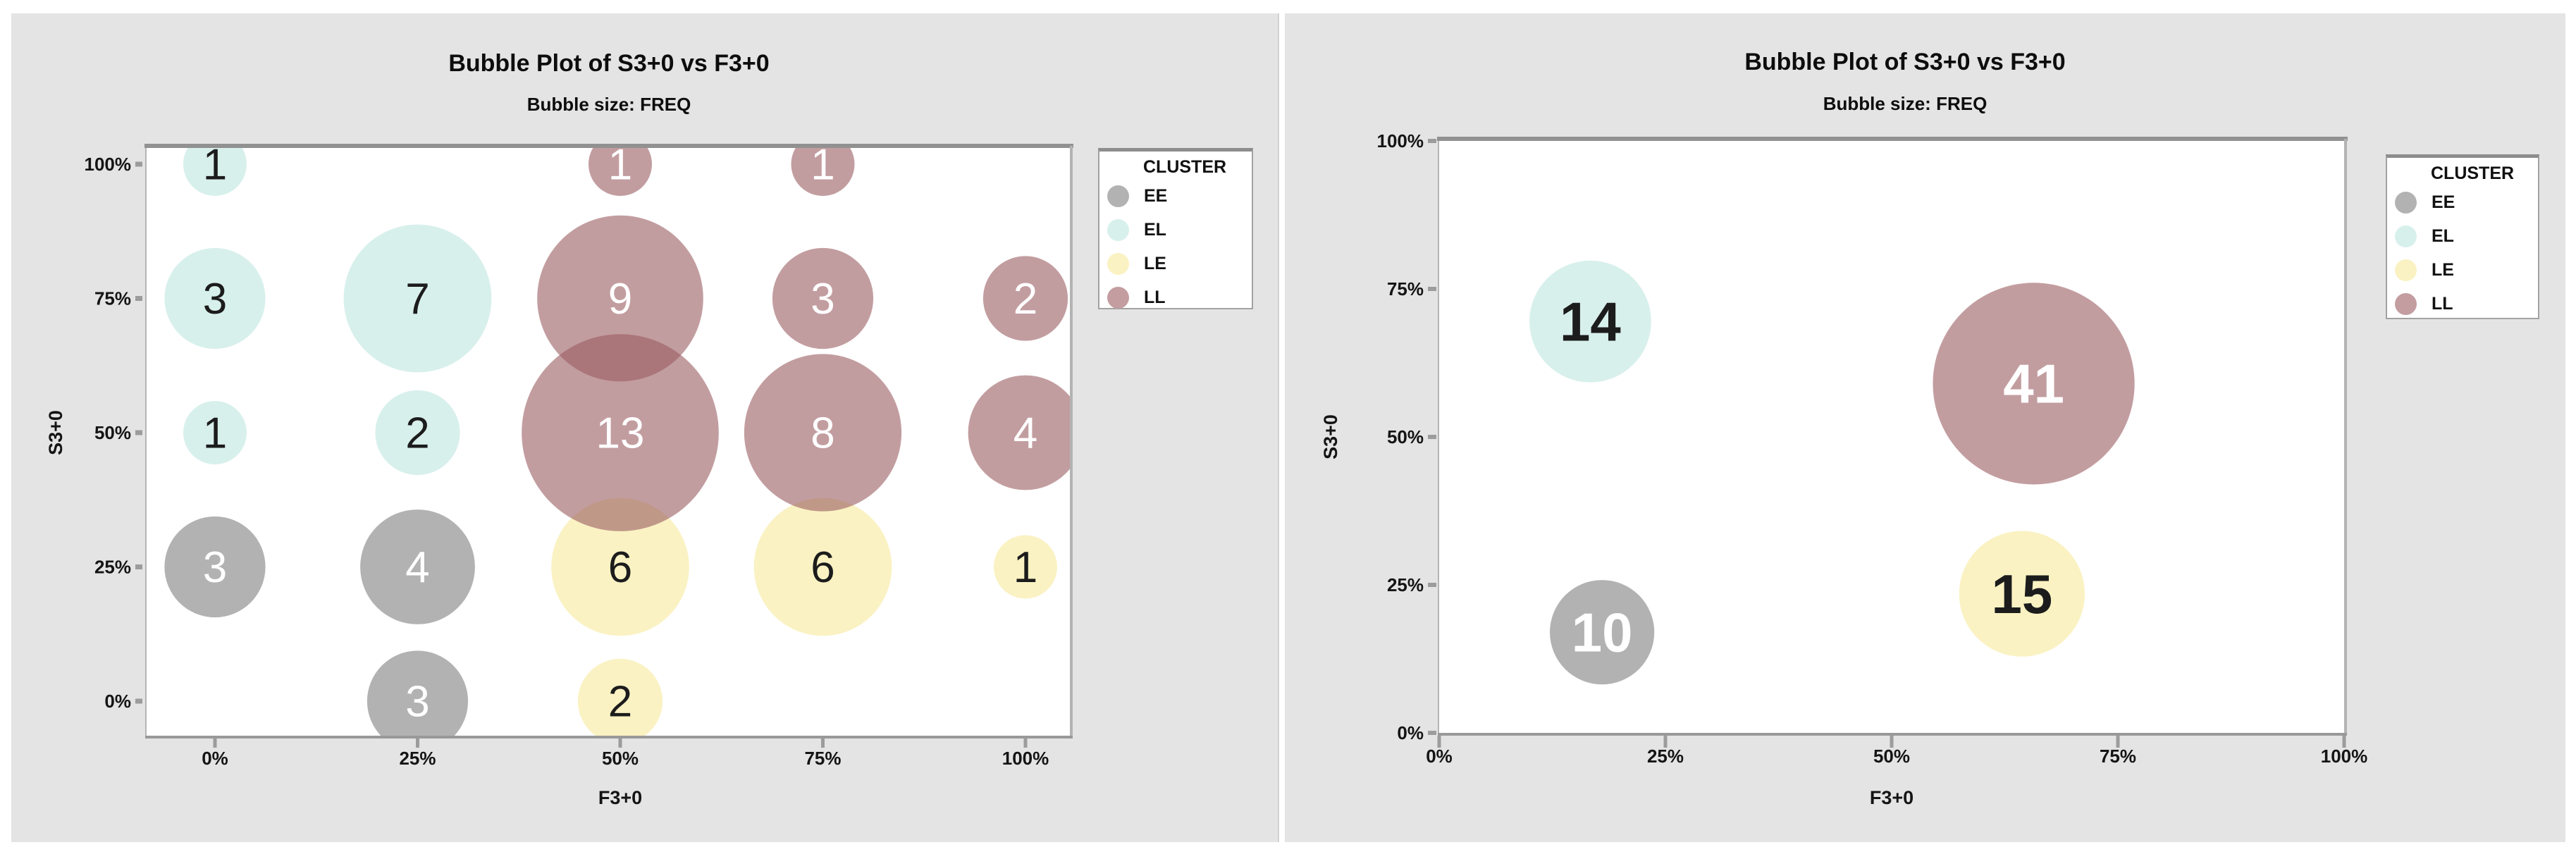  I want to click on bubble-count-label: 9, so click(620, 299).